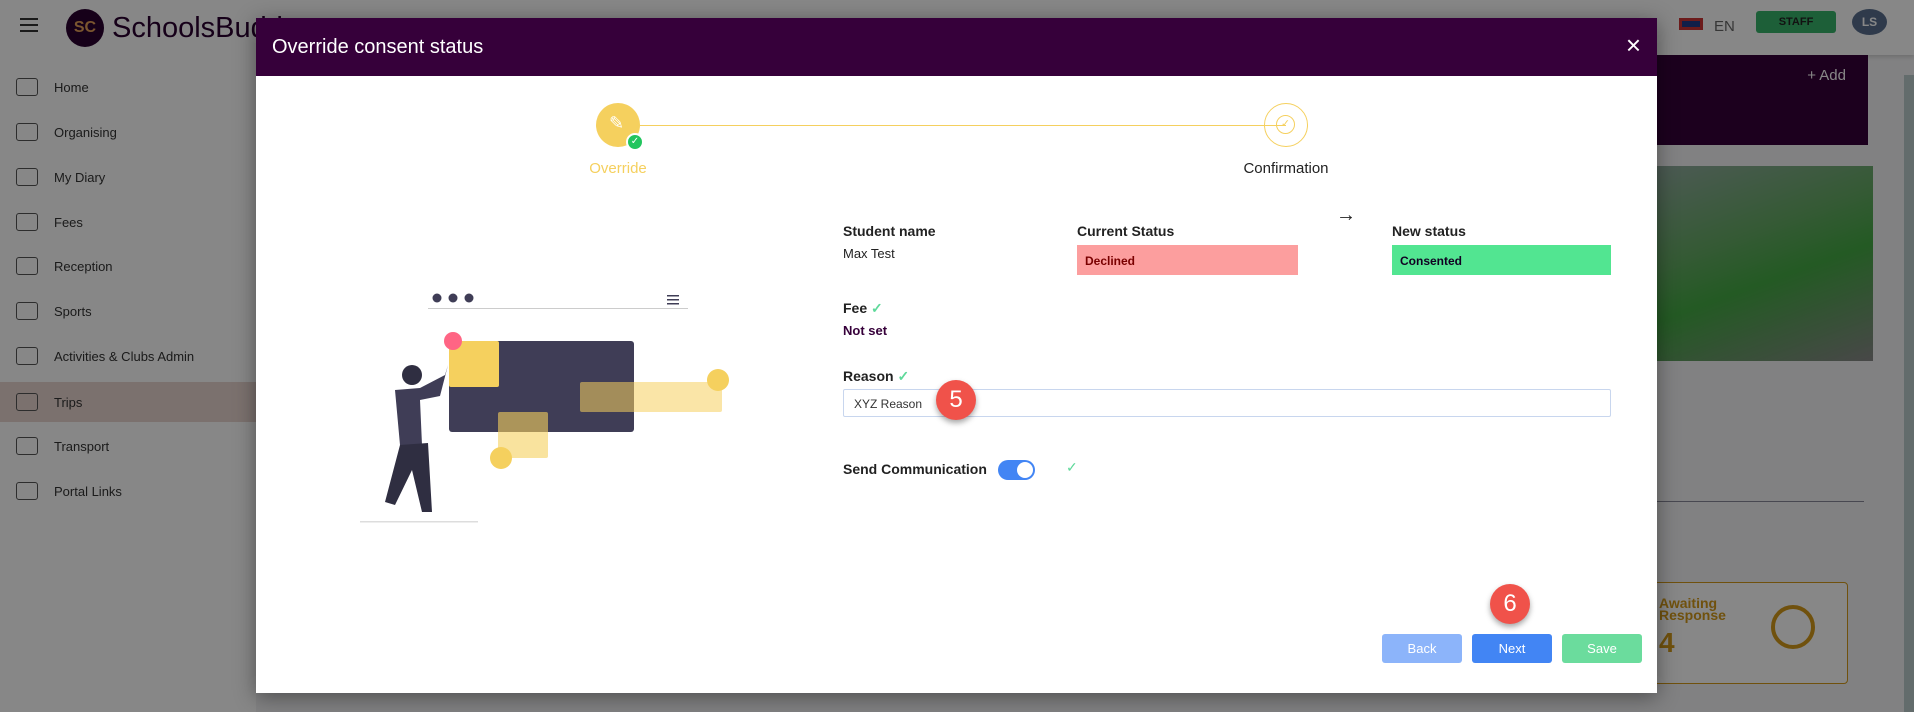  I want to click on sidebar-item-label: Trips, so click(68, 402).